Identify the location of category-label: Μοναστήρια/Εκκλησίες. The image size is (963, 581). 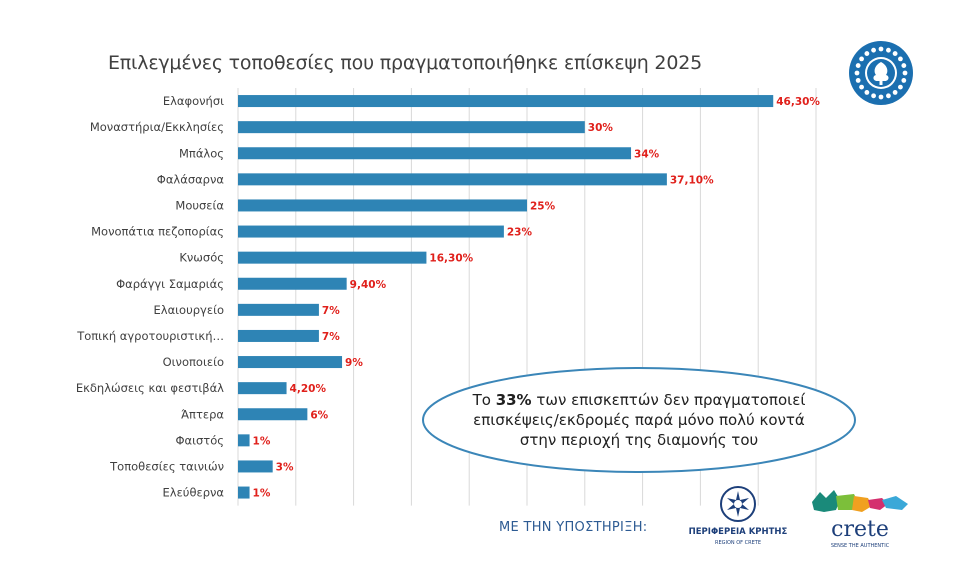
(157, 127).